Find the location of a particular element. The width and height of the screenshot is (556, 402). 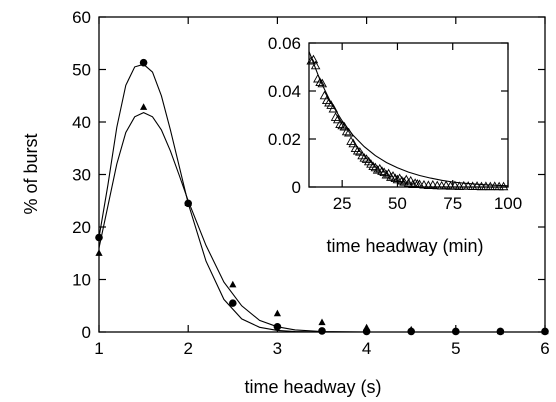

main-x-tick-label: 6 is located at coordinates (544, 348).